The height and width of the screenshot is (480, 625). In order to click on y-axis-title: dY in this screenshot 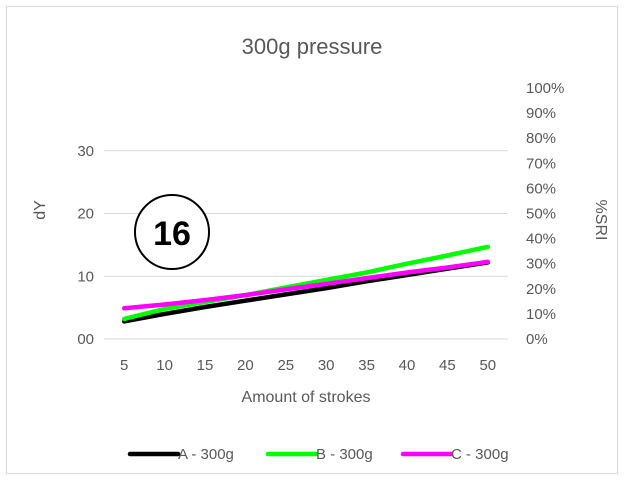, I will do `click(40, 210)`.